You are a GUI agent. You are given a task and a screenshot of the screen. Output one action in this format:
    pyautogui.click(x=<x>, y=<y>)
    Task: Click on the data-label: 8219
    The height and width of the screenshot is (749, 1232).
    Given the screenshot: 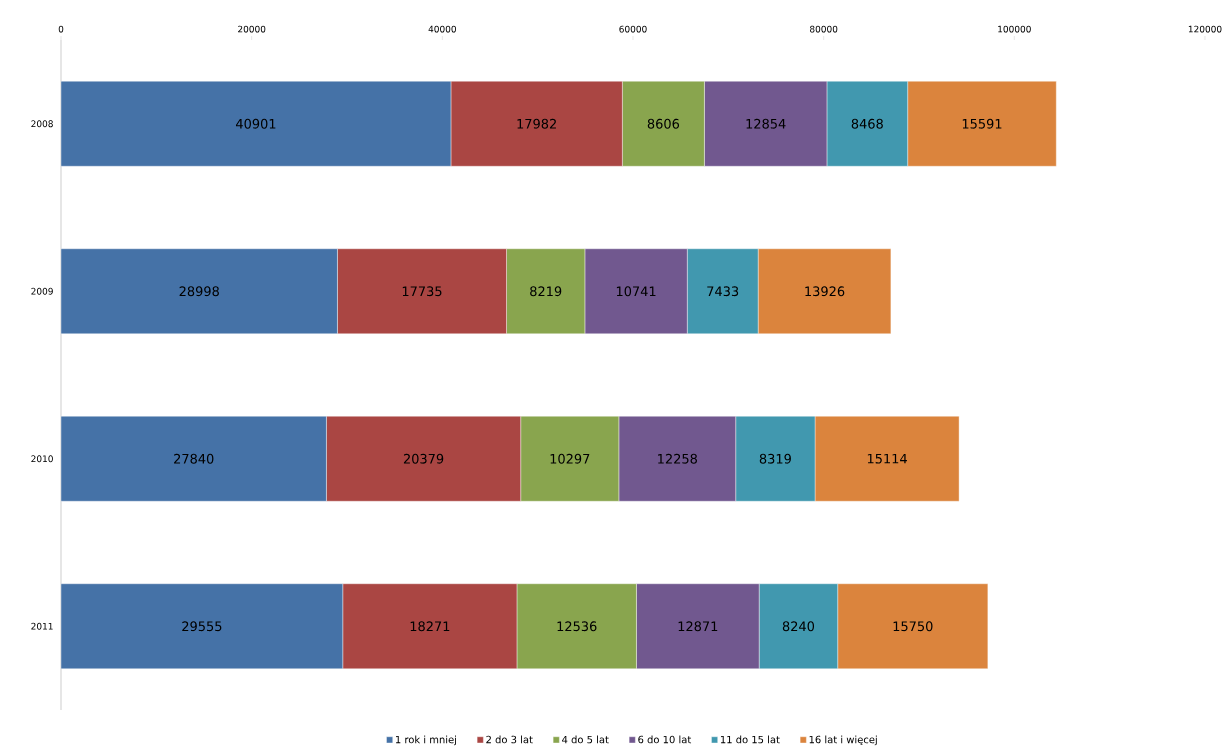 What is the action you would take?
    pyautogui.click(x=546, y=291)
    